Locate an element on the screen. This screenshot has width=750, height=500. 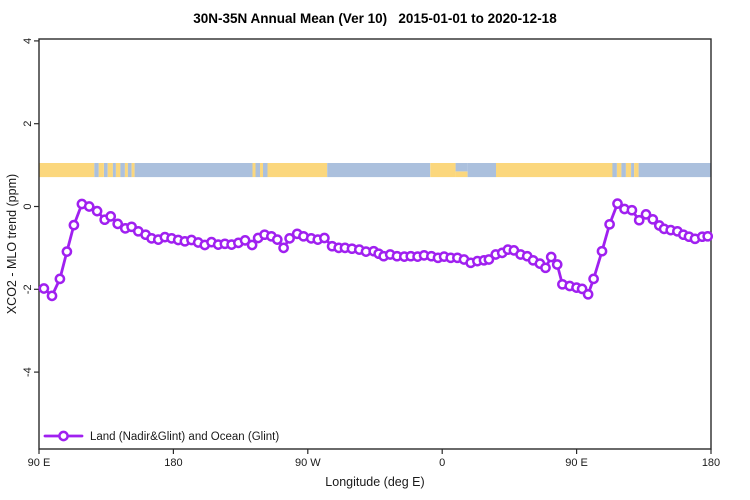
y-tick-label: 2 is located at coordinates (28, 124).